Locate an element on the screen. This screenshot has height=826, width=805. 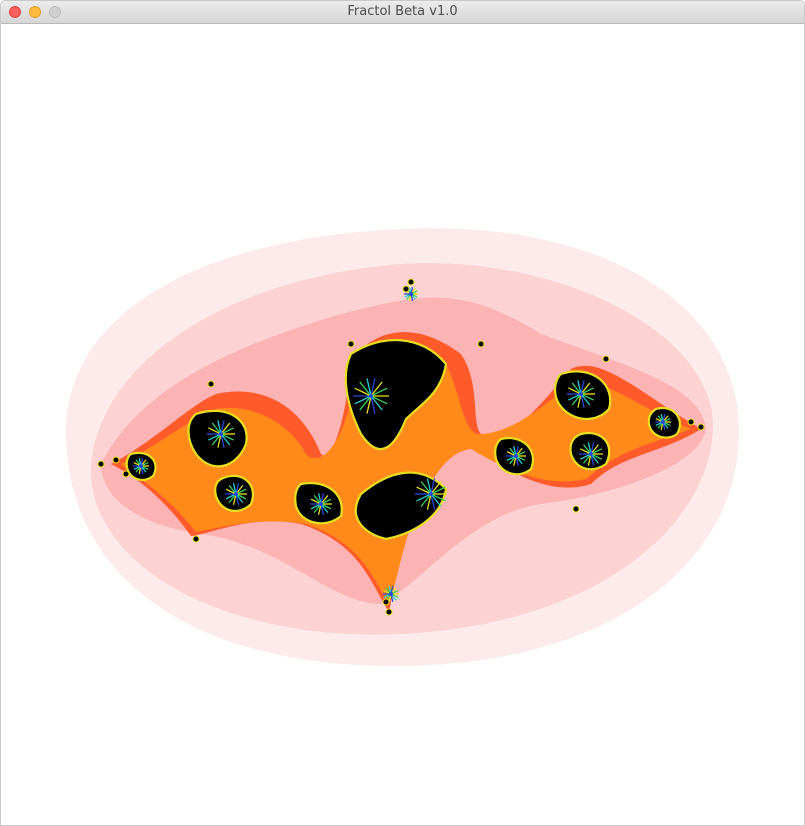
zoom-button is located at coordinates (55, 12).